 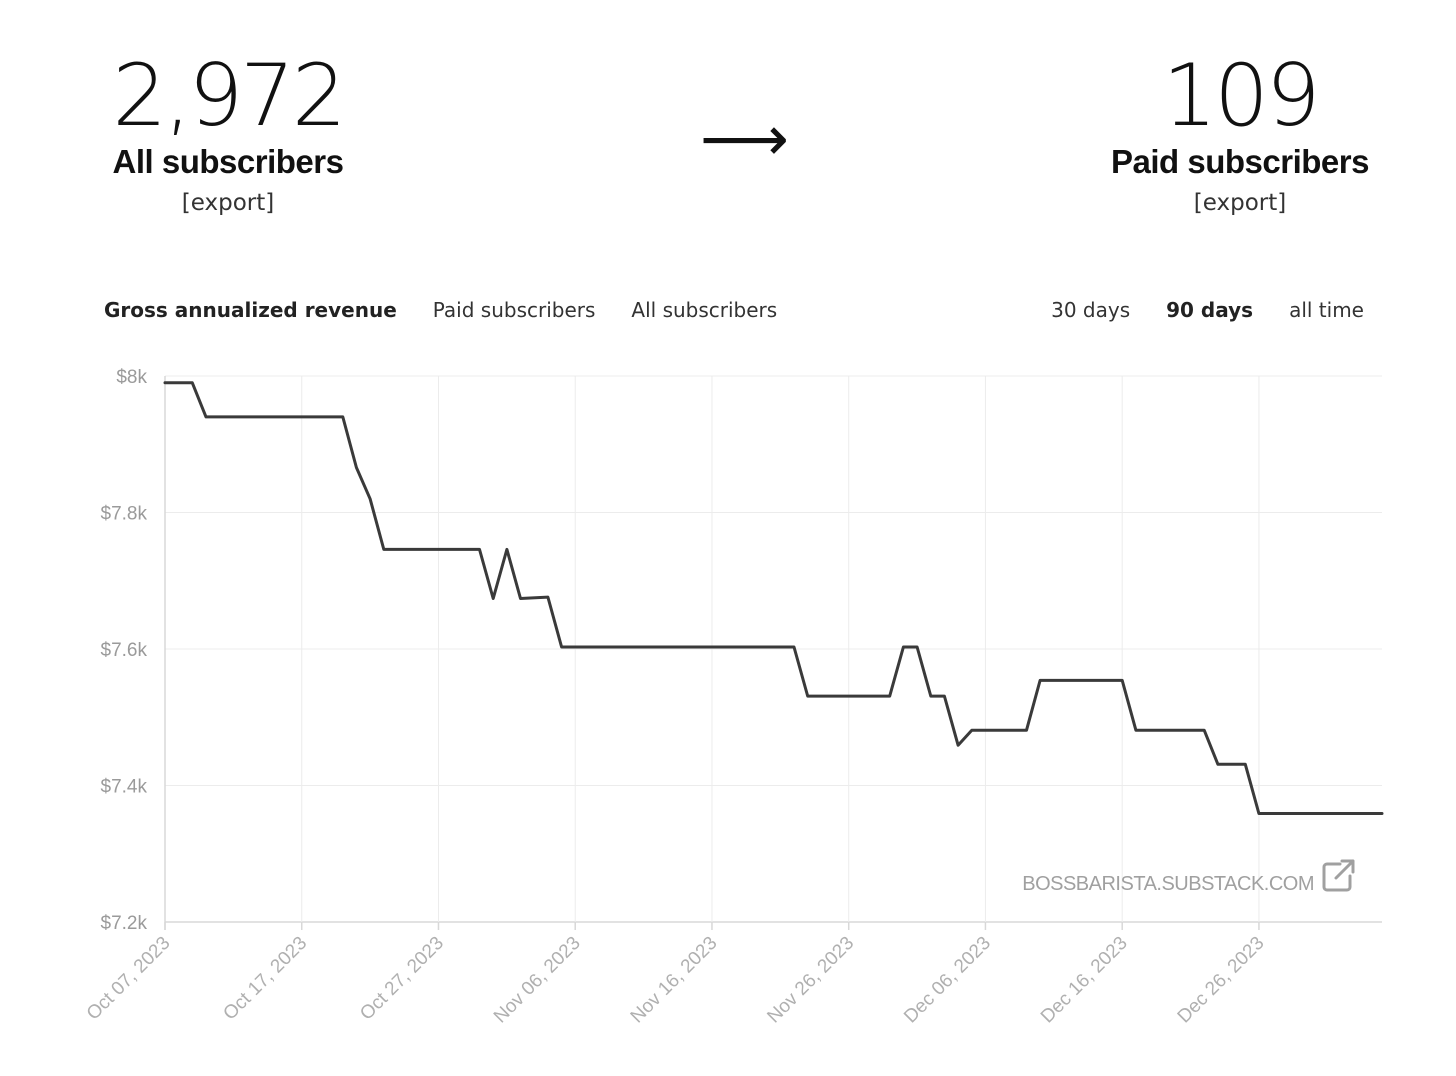 What do you see at coordinates (1084, 980) in the screenshot?
I see `x-tick-label: Dec 16, 2023` at bounding box center [1084, 980].